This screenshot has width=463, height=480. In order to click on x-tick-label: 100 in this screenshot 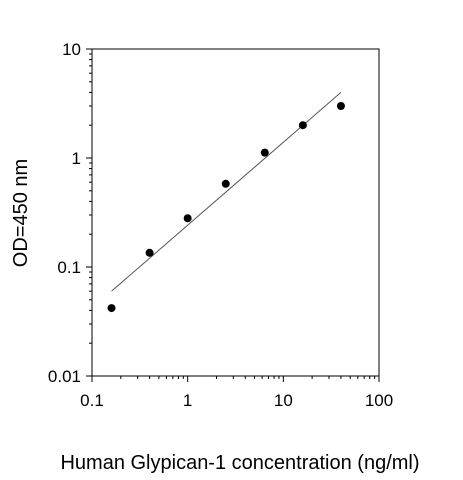, I will do `click(379, 400)`.